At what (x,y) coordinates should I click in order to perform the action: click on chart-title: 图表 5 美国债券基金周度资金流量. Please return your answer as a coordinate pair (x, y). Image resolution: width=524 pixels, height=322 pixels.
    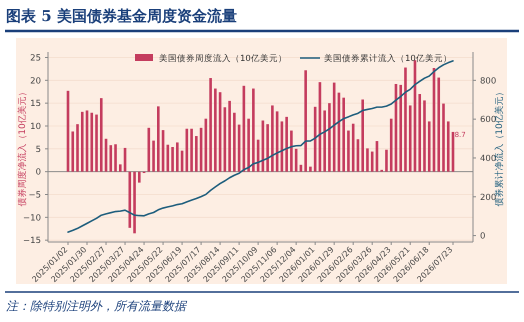
    Looking at the image, I should click on (121, 16).